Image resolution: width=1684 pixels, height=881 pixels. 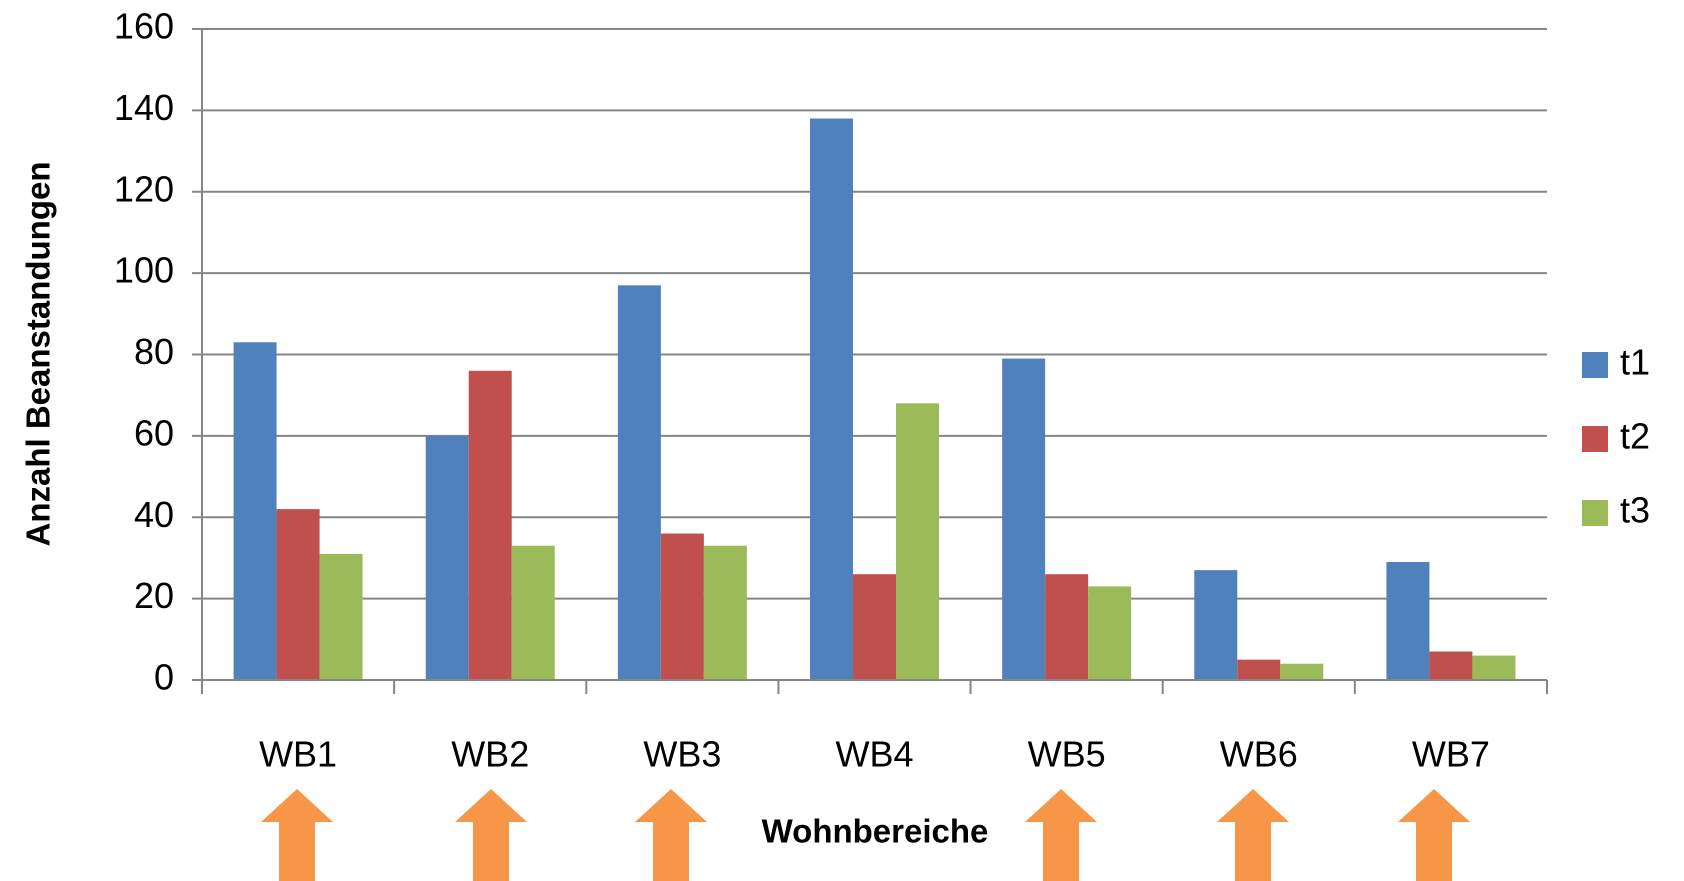 I want to click on legend-label: t1, so click(x=1635, y=362).